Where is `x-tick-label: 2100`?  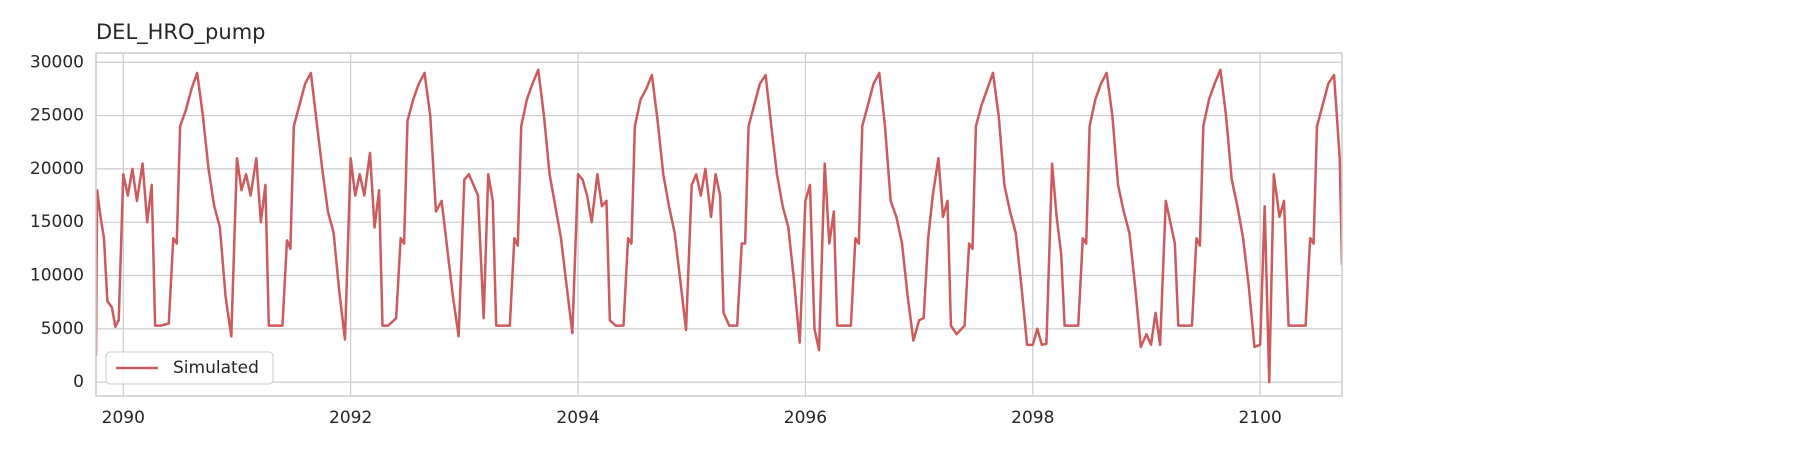 x-tick-label: 2100 is located at coordinates (1260, 418).